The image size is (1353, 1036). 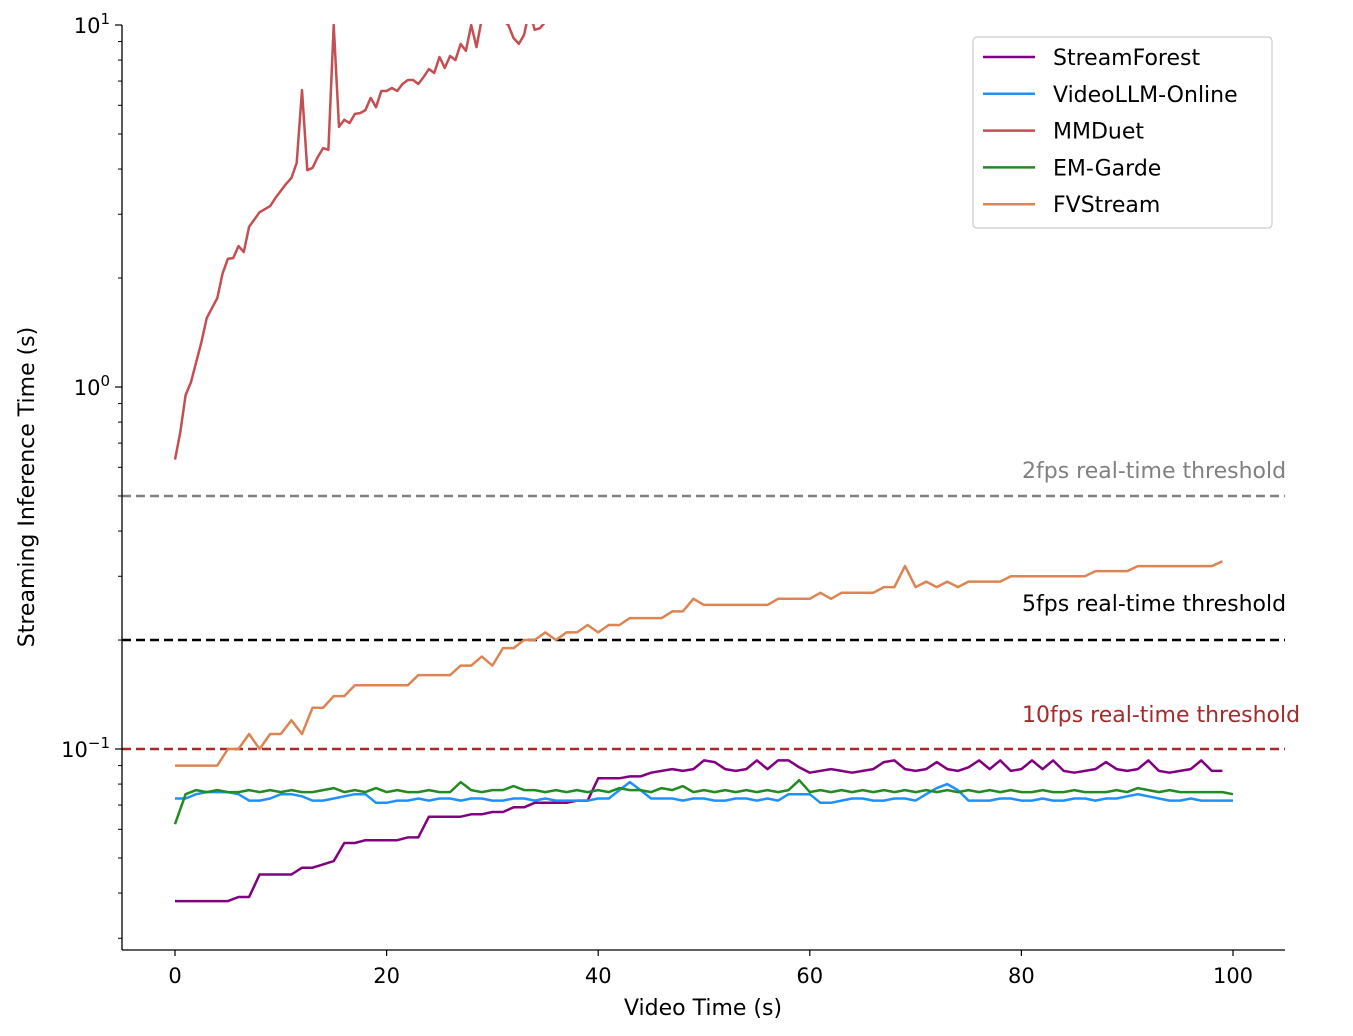 What do you see at coordinates (359, 242) in the screenshot?
I see `series-line-mmduet` at bounding box center [359, 242].